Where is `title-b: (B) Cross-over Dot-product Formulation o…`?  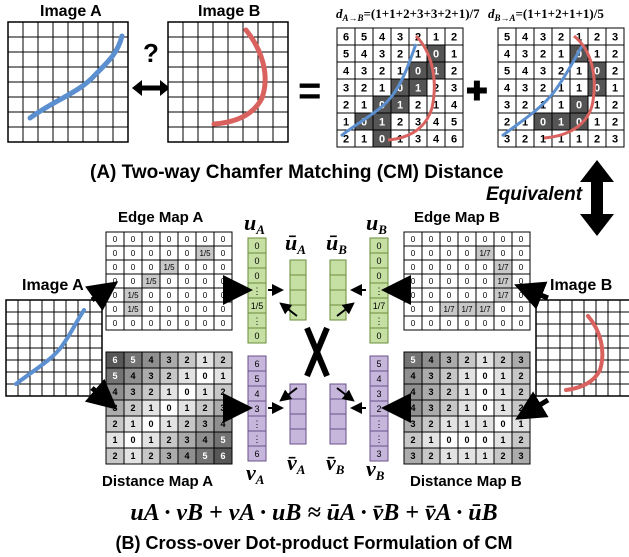
title-b: (B) Cross-over Dot-product Formulation o… is located at coordinates (314, 543).